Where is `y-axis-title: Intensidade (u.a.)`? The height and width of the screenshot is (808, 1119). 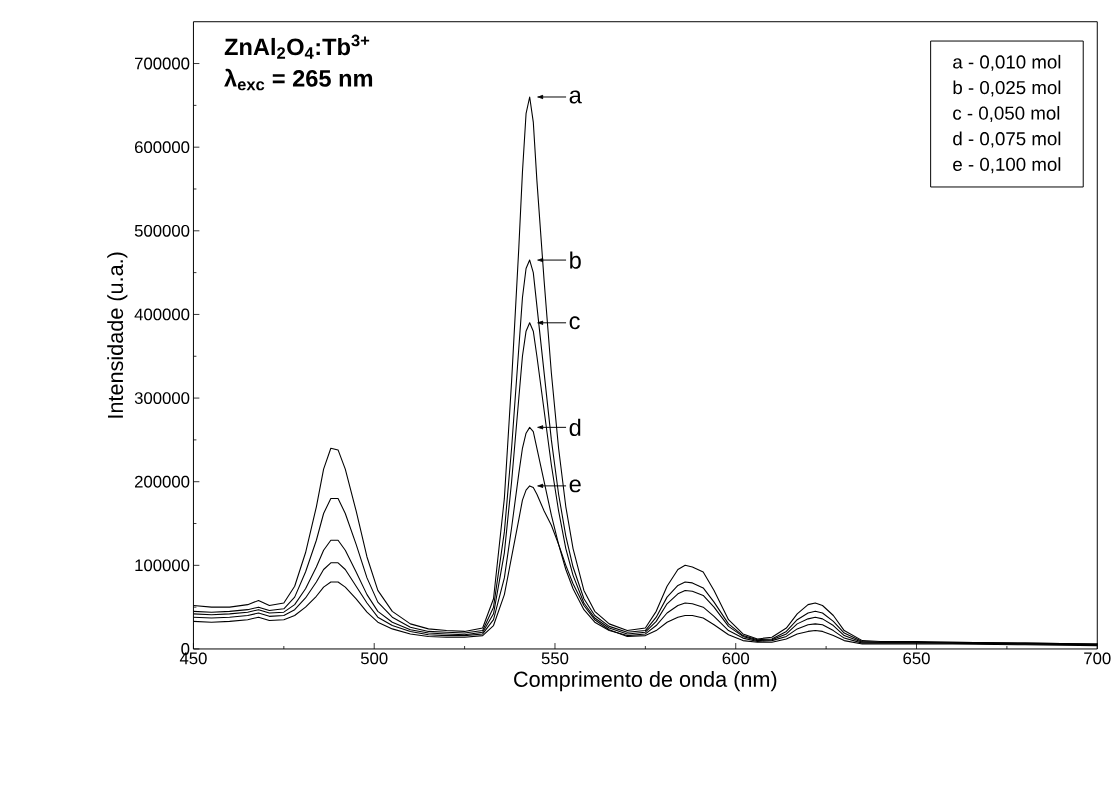
y-axis-title: Intensidade (u.a.) is located at coordinates (117, 335).